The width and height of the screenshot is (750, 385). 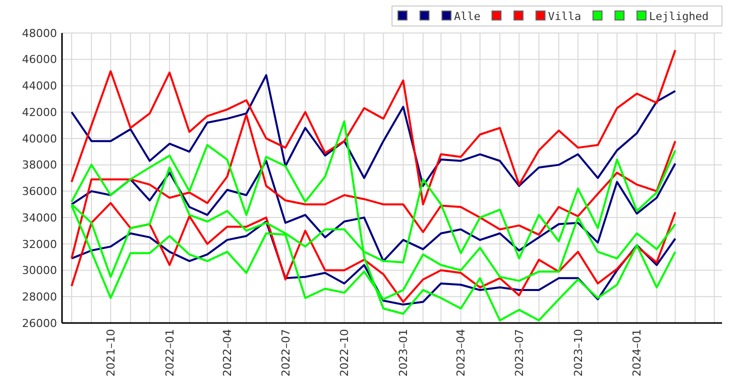 I want to click on y-tick-label: 36000, so click(x=39, y=191).